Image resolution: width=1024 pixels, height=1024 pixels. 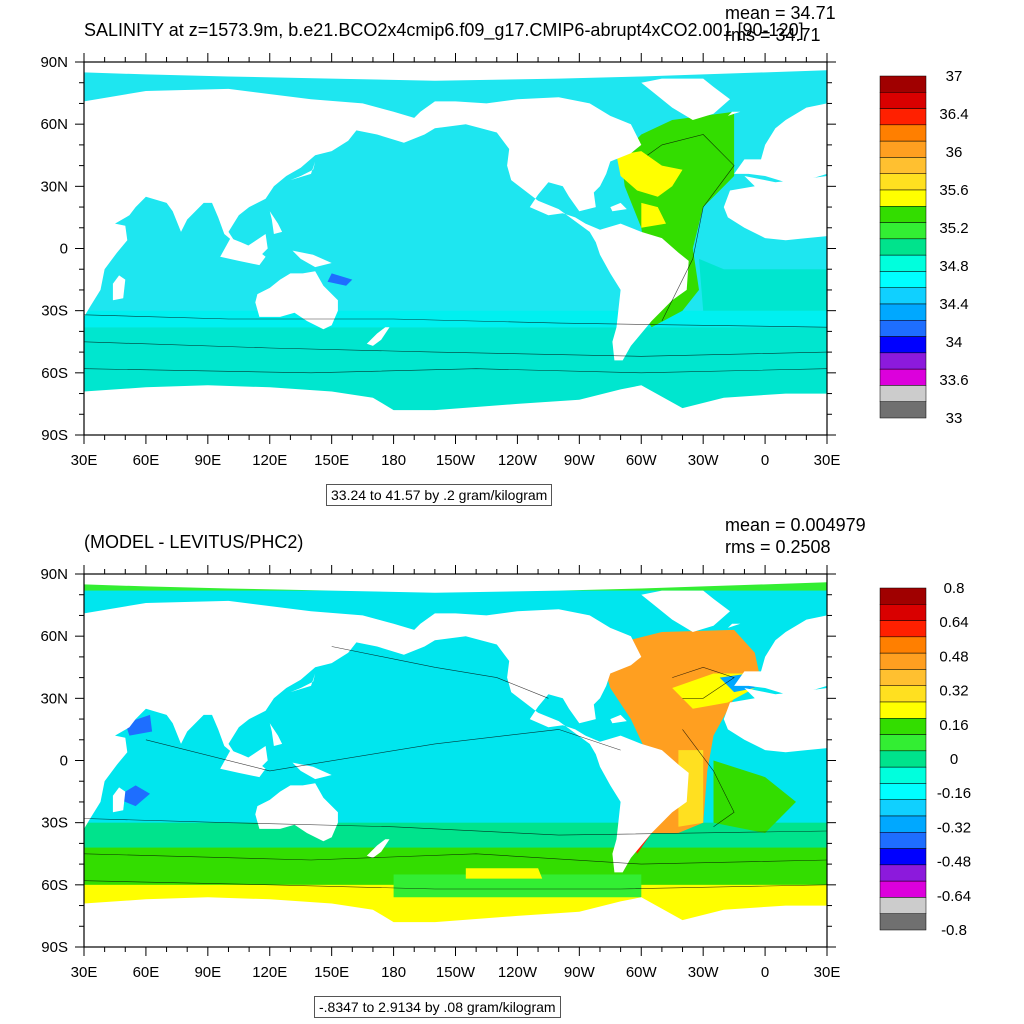 What do you see at coordinates (517, 886) in the screenshot?
I see `pacific-sector-green` at bounding box center [517, 886].